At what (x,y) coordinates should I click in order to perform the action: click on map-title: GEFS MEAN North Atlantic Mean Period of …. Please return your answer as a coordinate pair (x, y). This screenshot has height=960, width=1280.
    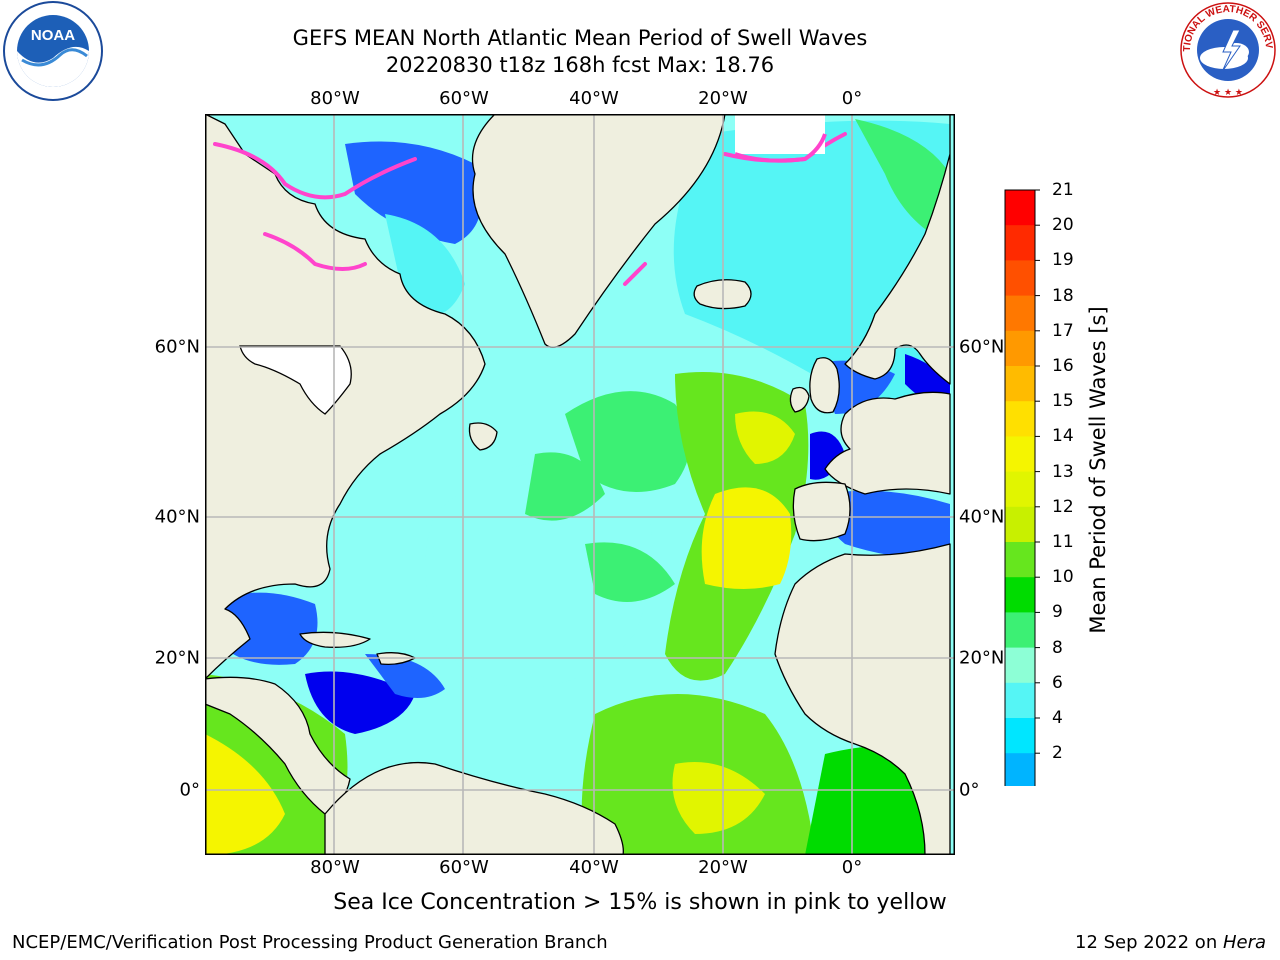
    Looking at the image, I should click on (580, 38).